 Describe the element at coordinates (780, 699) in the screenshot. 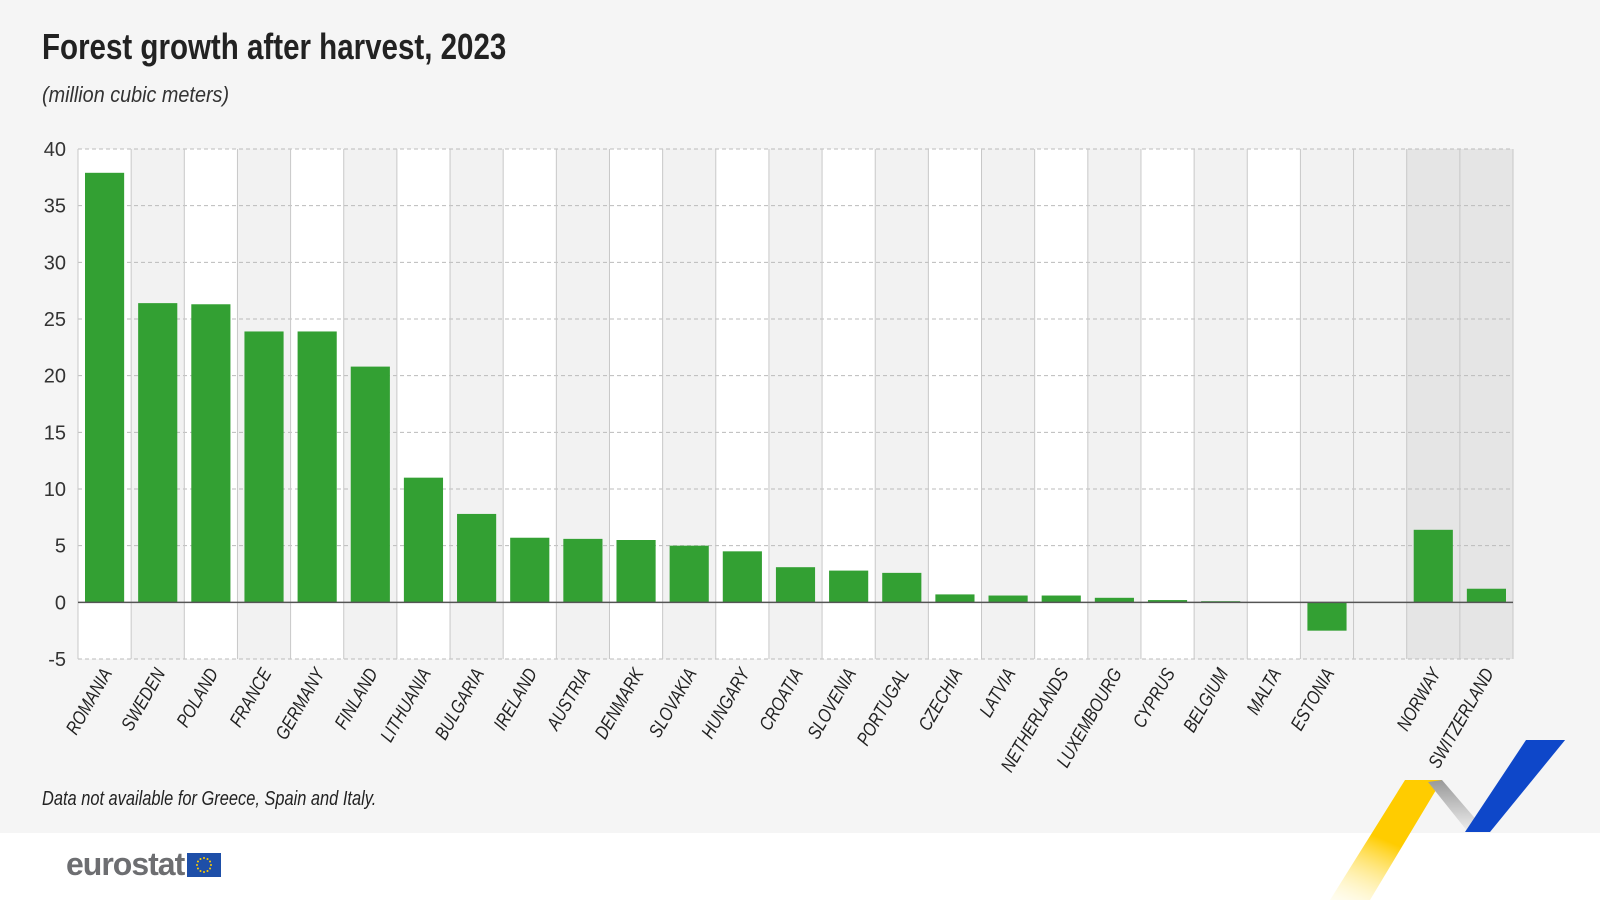

I see `x-tick-label: CROATIA` at that location.